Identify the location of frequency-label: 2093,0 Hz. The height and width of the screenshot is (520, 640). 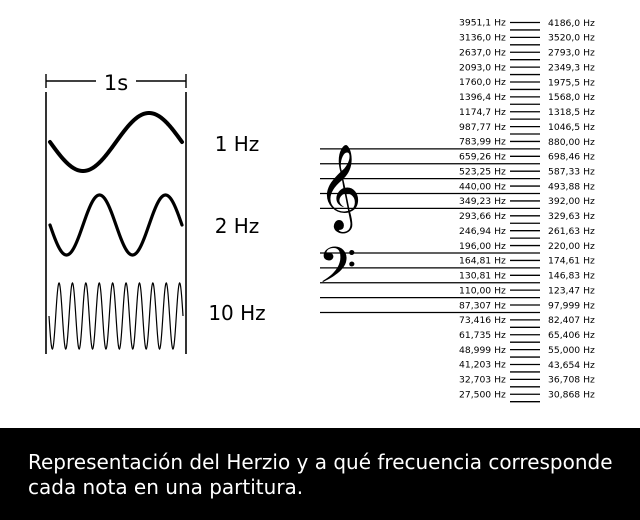
(482, 67).